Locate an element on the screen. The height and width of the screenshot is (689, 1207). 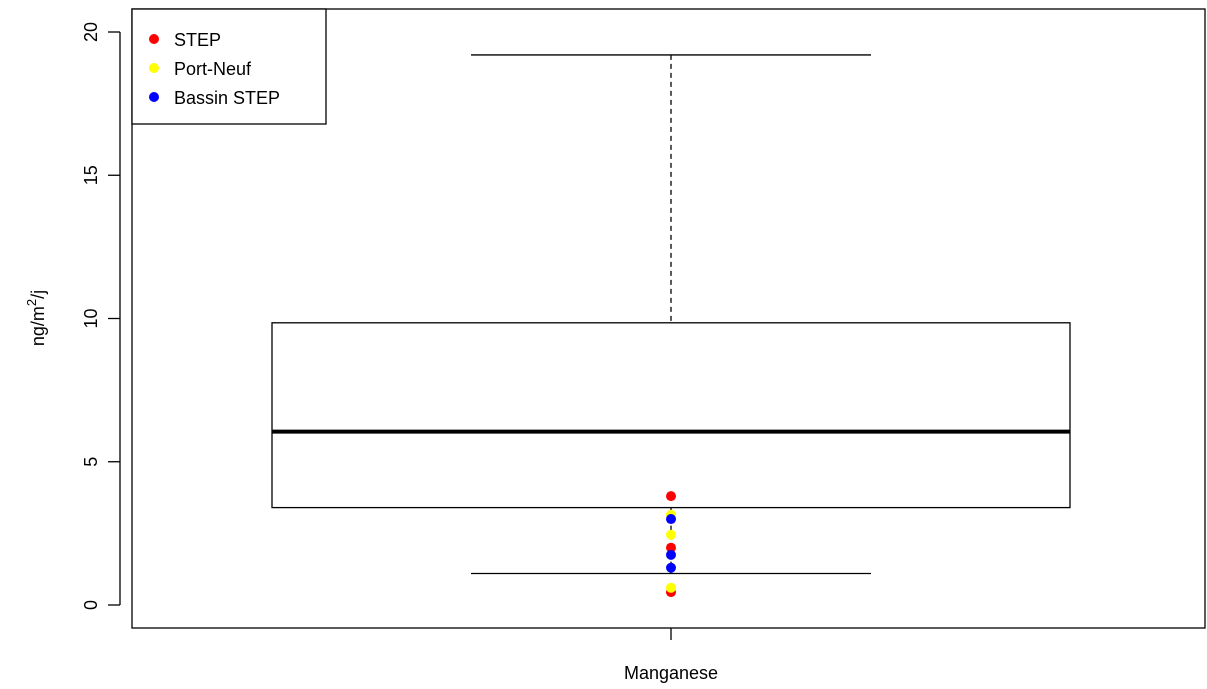
y-axis-title: ng/m2/j is located at coordinates (36, 318).